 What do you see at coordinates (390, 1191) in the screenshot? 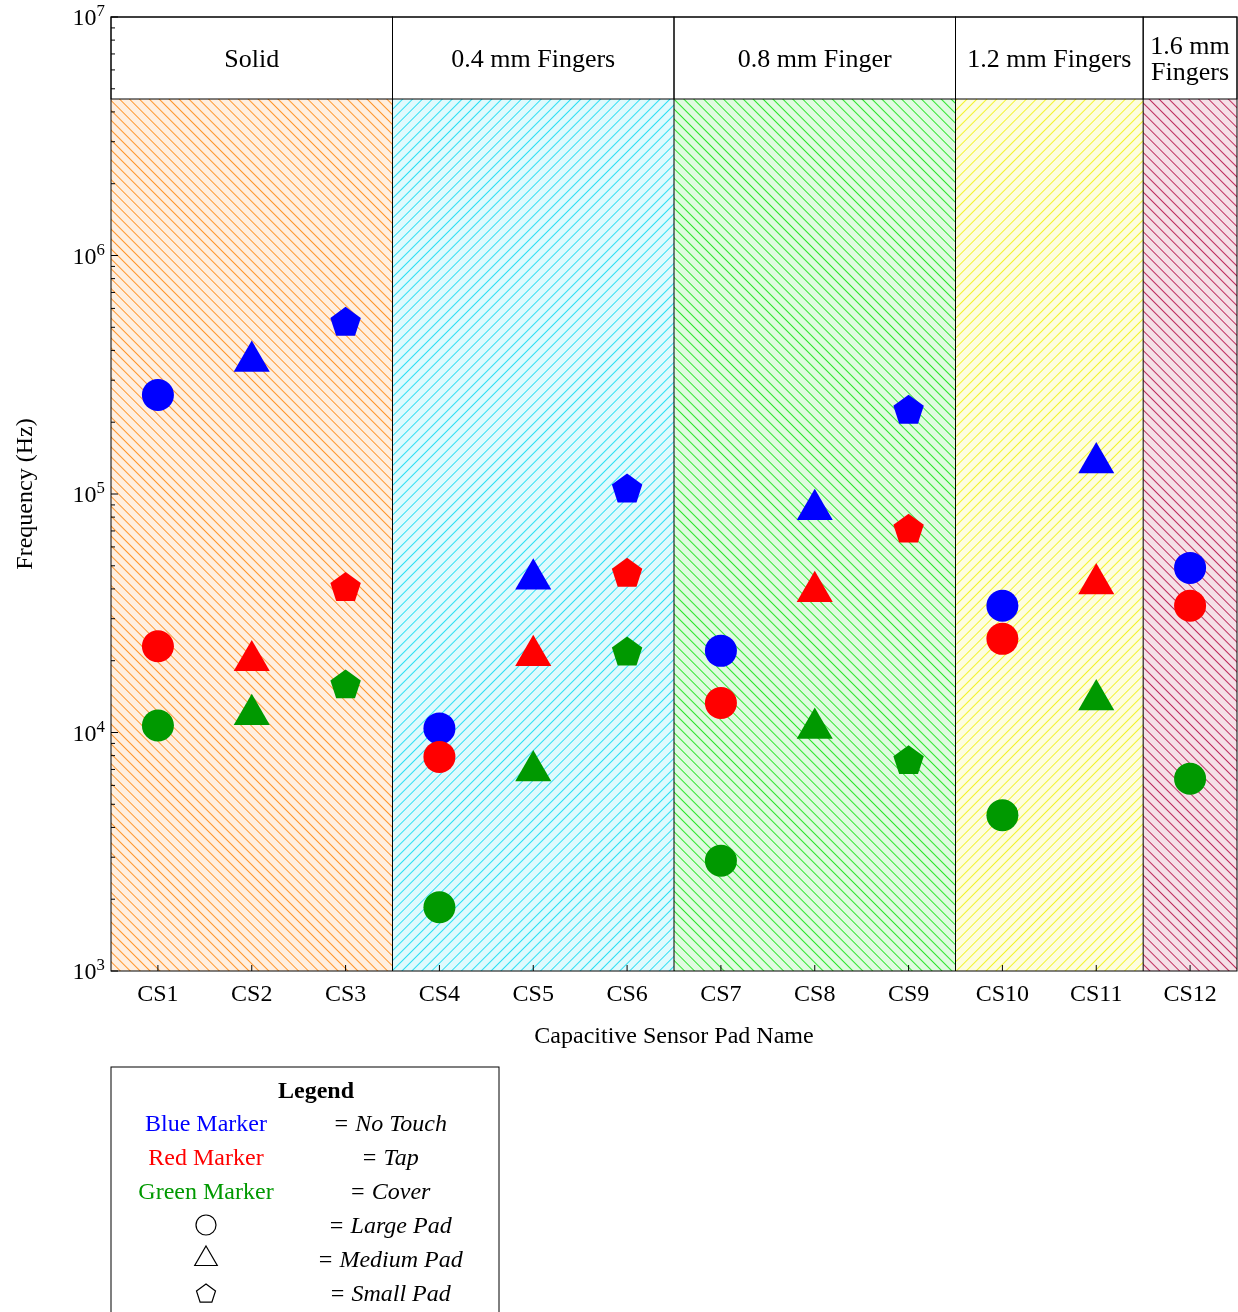
I see `text: = Cover` at bounding box center [390, 1191].